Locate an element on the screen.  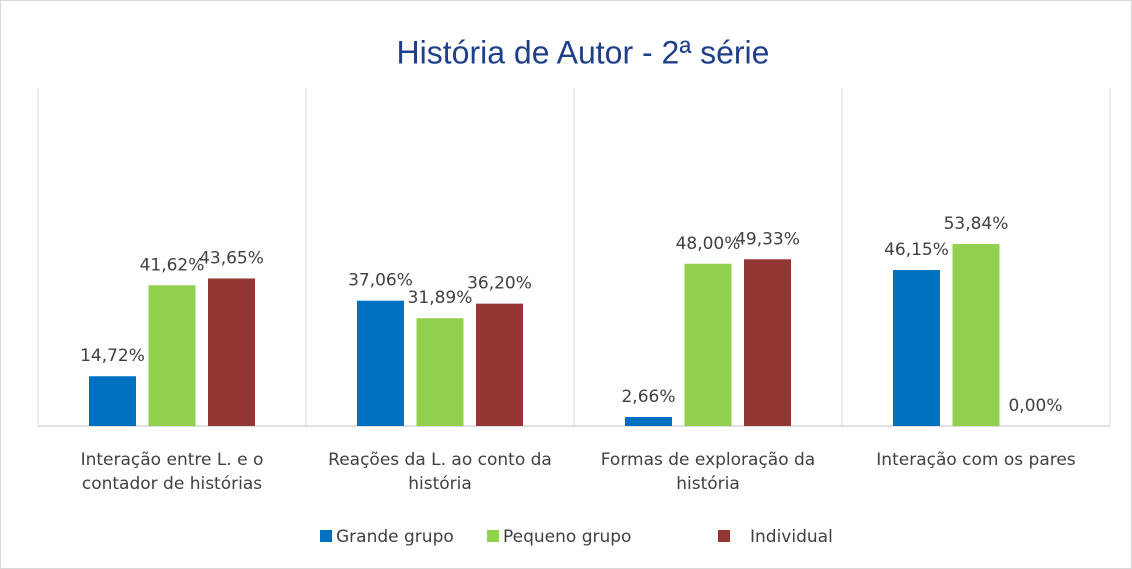
x-tick-label: Interação com os pares is located at coordinates (976, 460).